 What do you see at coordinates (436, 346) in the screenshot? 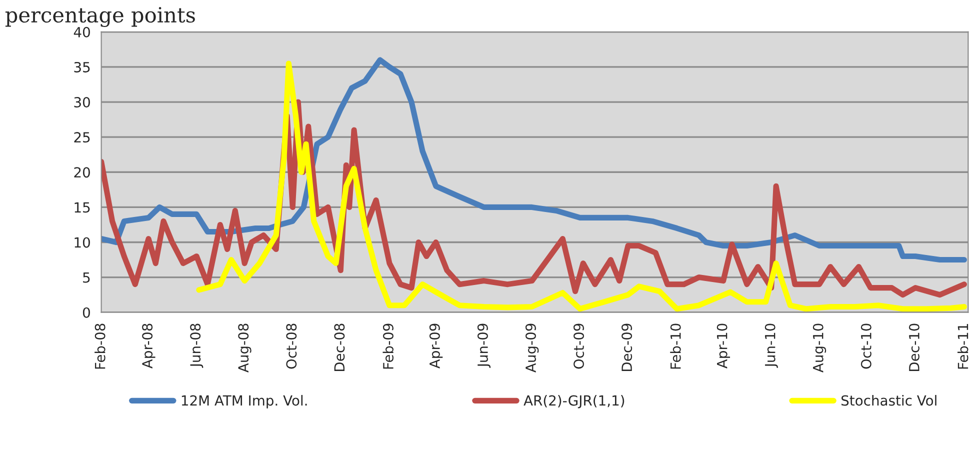
I see `x-tick-label: Apr-09` at bounding box center [436, 346].